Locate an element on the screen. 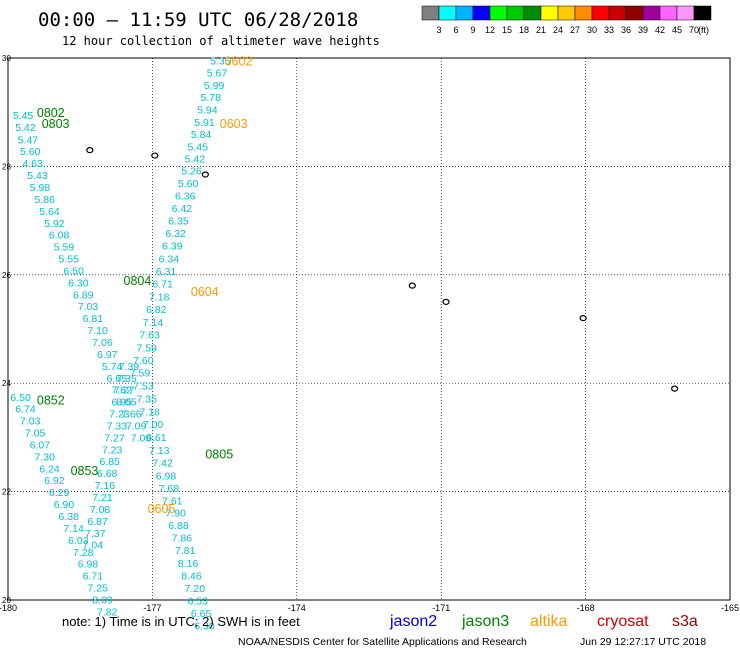  colorbar-tick: 24 is located at coordinates (558, 30).